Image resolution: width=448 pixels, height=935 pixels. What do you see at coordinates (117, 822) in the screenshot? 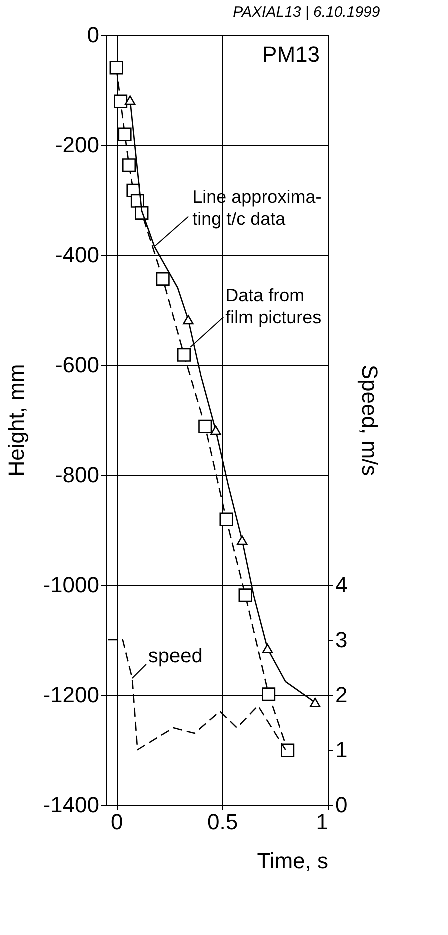
I see `x-tick-label: 0` at bounding box center [117, 822].